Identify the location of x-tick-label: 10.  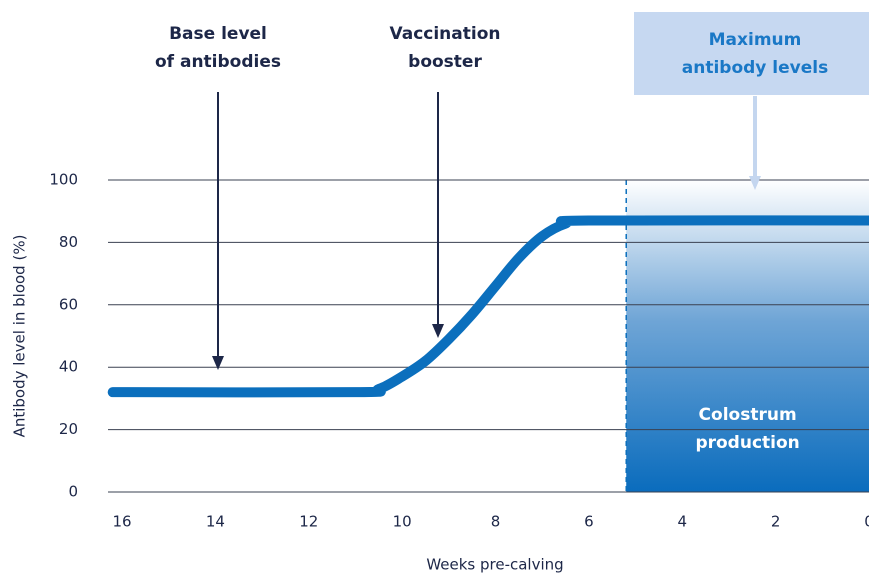
(402, 522).